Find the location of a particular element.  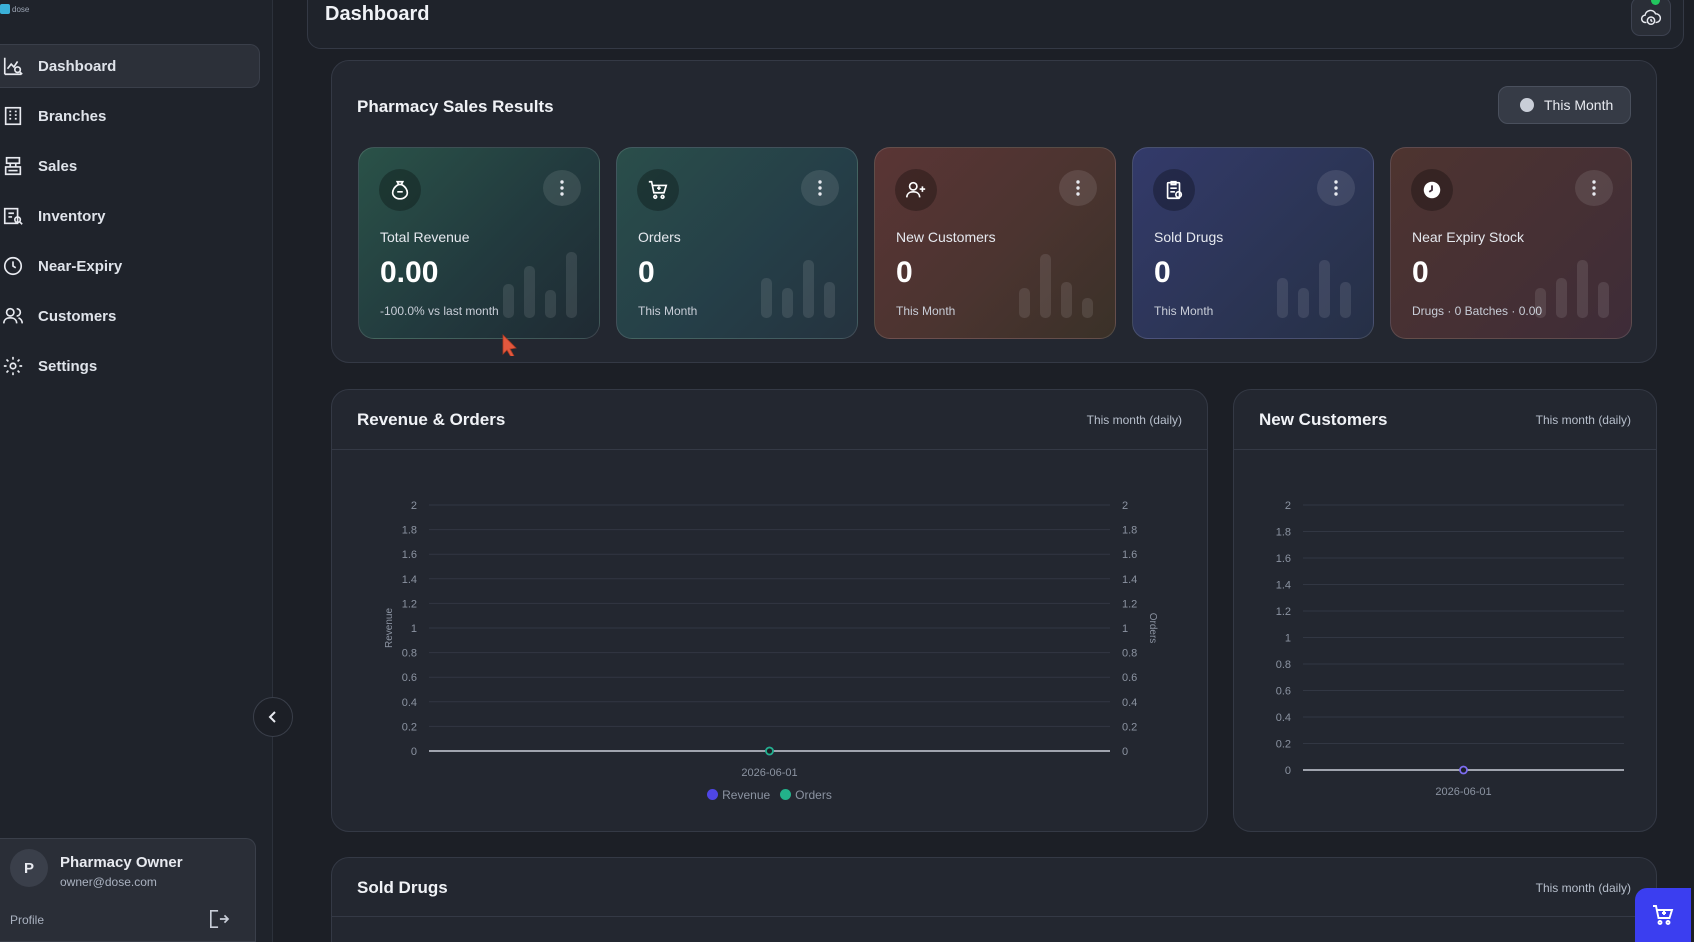

stat-card-orders: Orders 0 This Month is located at coordinates (737, 243).